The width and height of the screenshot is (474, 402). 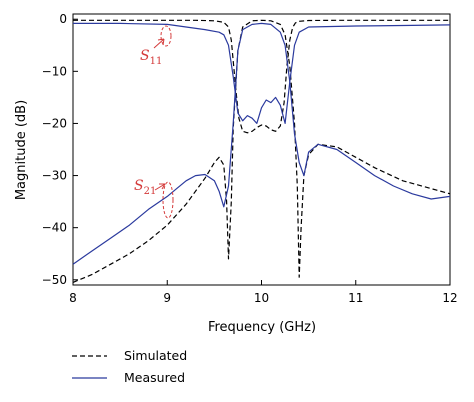 I want to click on s11-marker-ellipse, so click(x=166, y=36).